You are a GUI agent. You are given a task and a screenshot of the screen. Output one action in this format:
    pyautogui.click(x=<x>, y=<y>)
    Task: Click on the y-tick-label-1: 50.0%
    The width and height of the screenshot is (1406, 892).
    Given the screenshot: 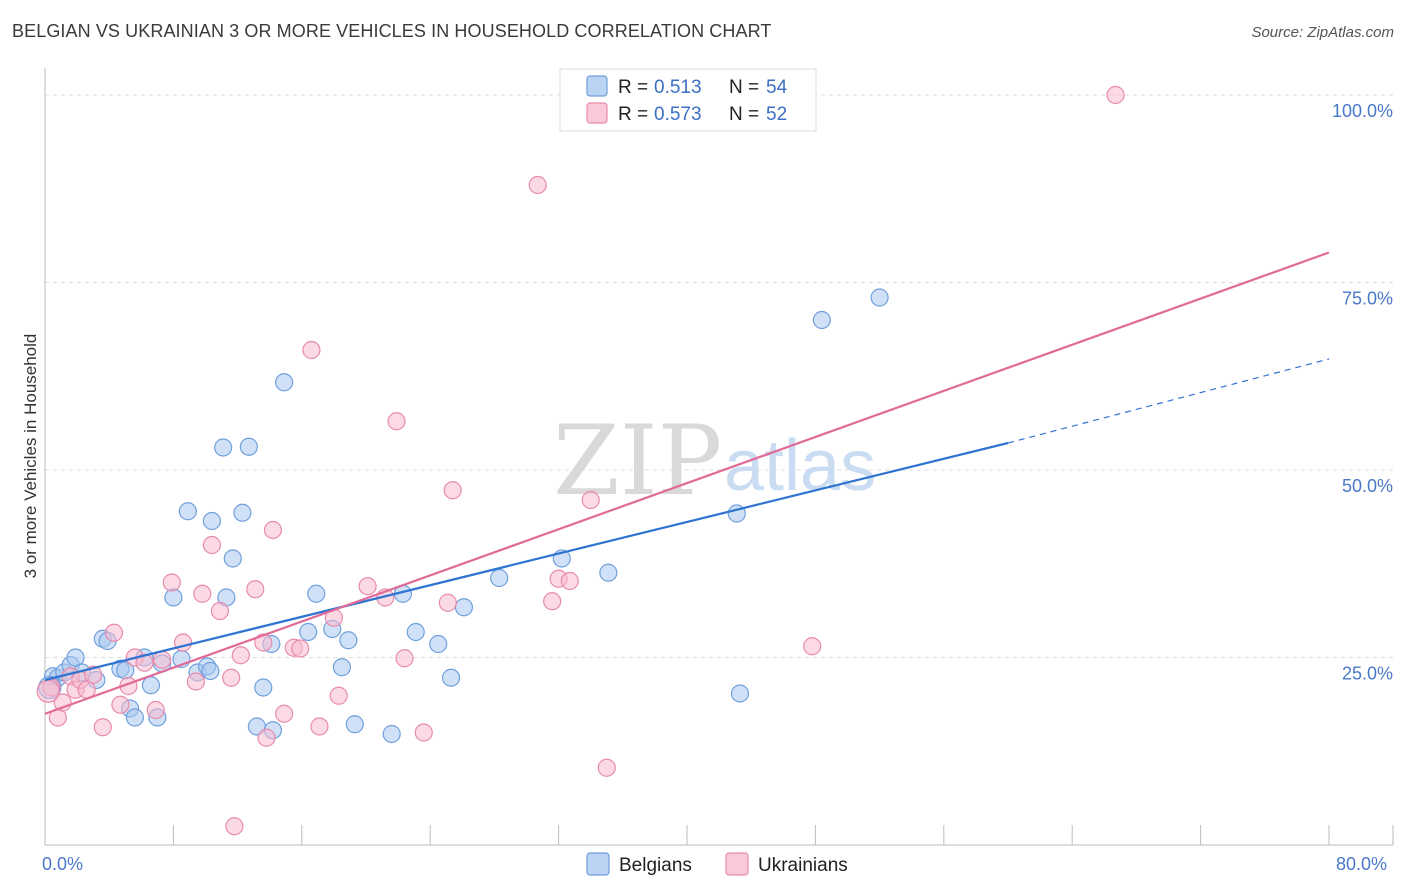 What is the action you would take?
    pyautogui.click(x=1367, y=486)
    